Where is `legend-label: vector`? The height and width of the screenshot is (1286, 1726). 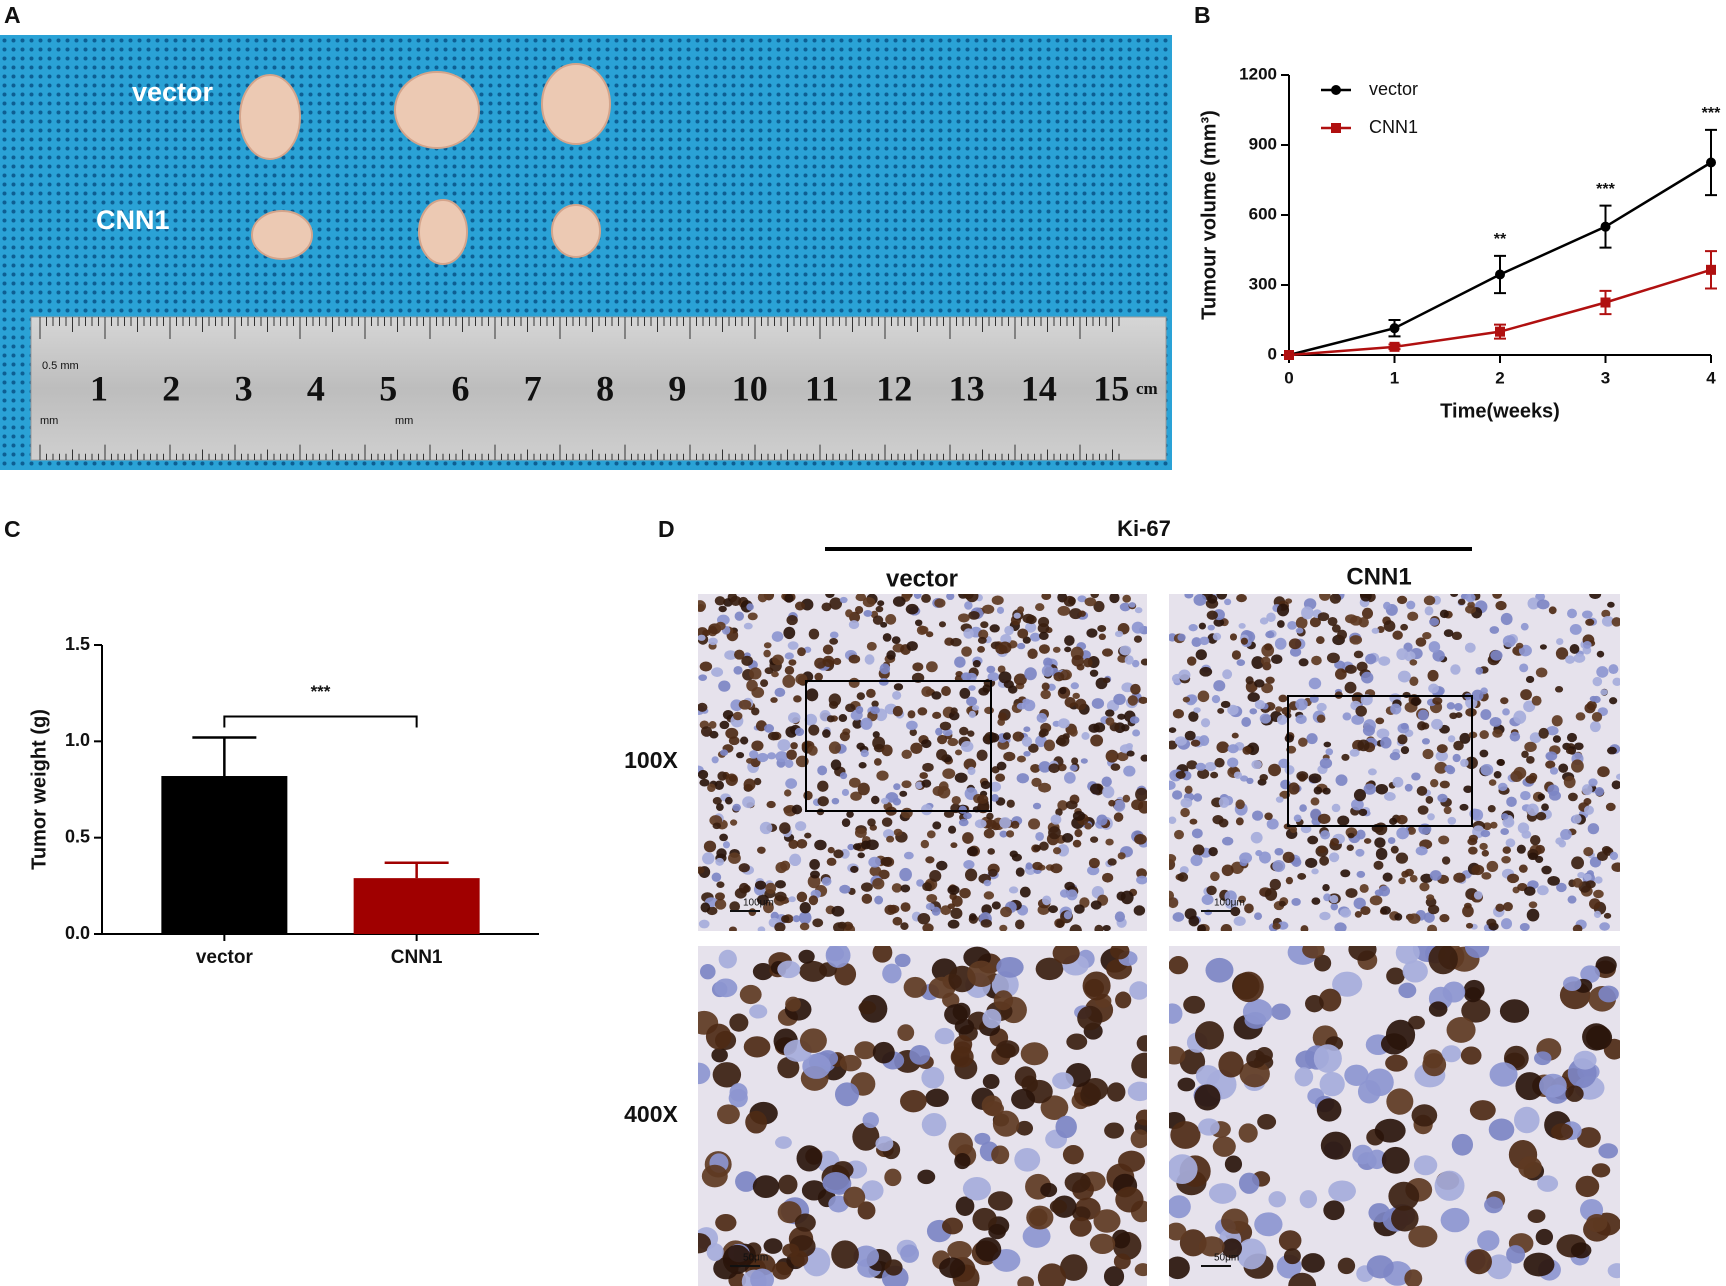 legend-label: vector is located at coordinates (1393, 89).